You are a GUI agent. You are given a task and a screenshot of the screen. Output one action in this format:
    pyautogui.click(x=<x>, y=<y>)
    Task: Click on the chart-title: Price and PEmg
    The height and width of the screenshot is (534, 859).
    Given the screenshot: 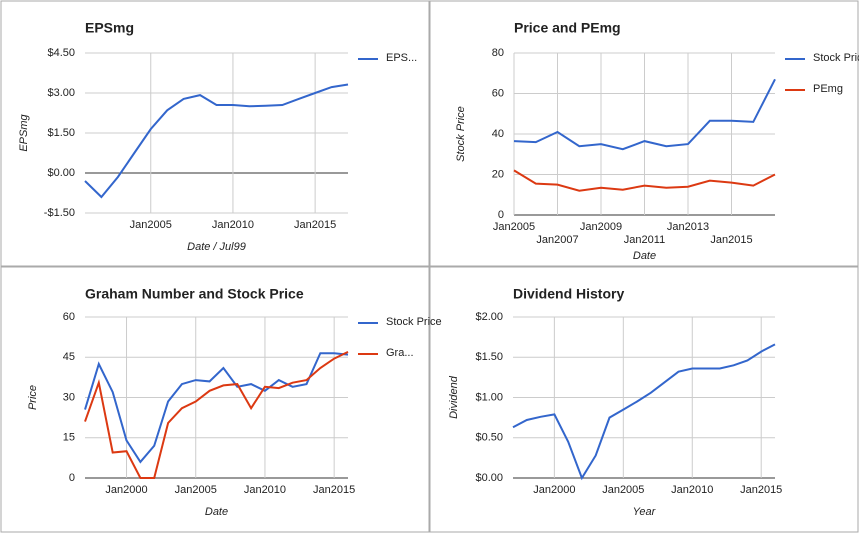 What is the action you would take?
    pyautogui.click(x=567, y=28)
    